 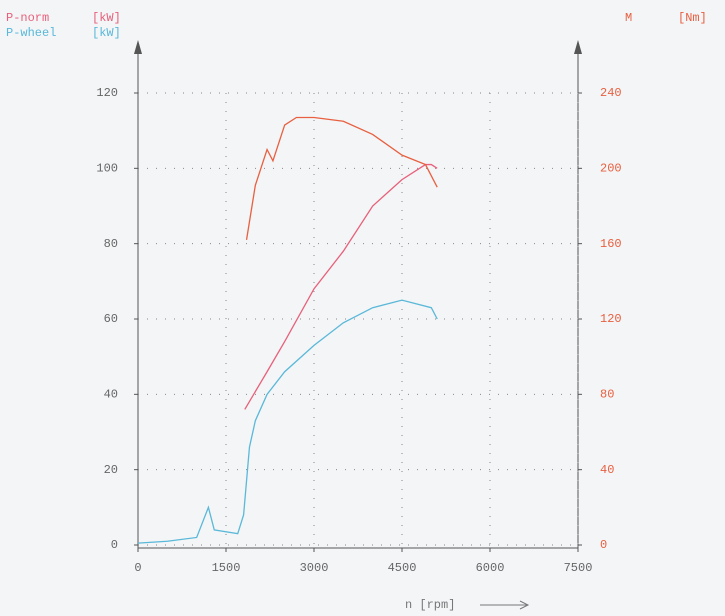 I want to click on y2-tick-label: 240, so click(x=611, y=93).